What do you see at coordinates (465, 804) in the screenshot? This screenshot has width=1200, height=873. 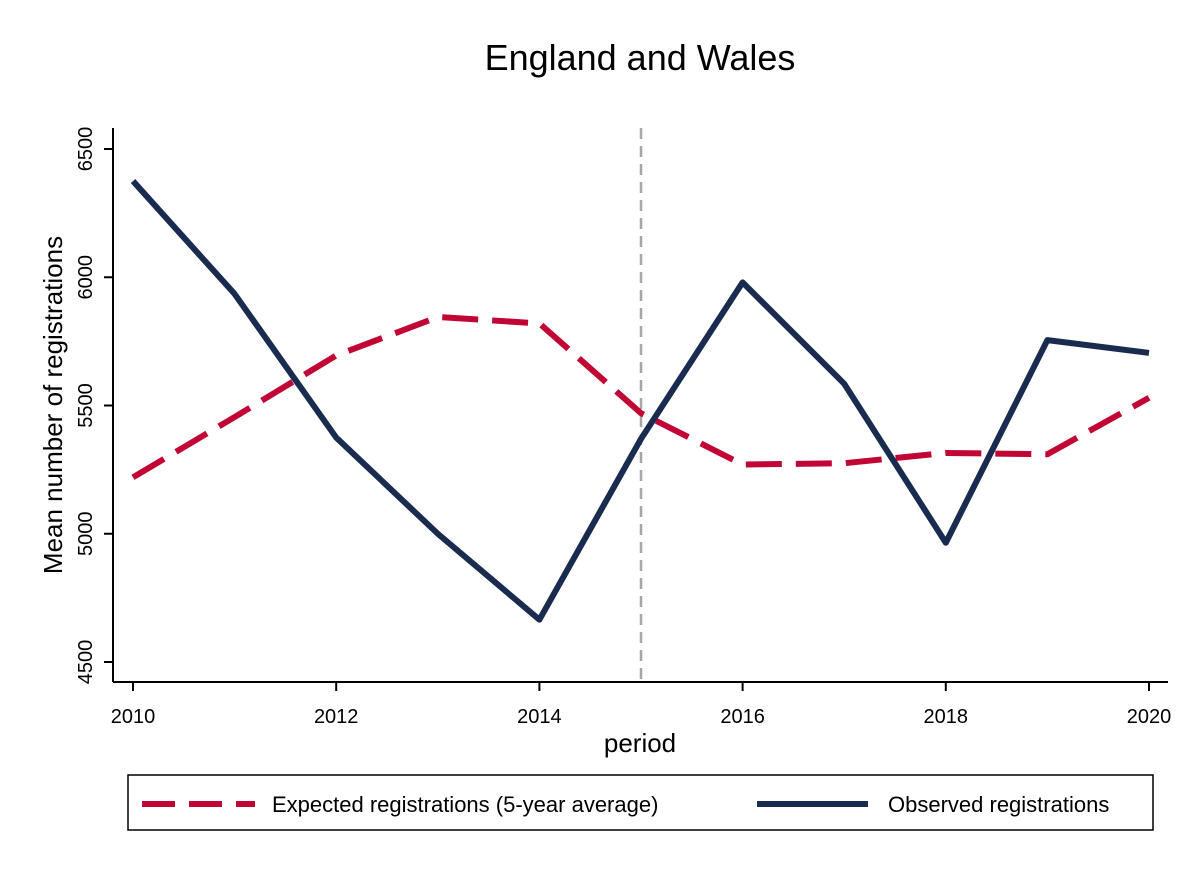 I see `legend-label-expected: Expected registrations (5-year average)` at bounding box center [465, 804].